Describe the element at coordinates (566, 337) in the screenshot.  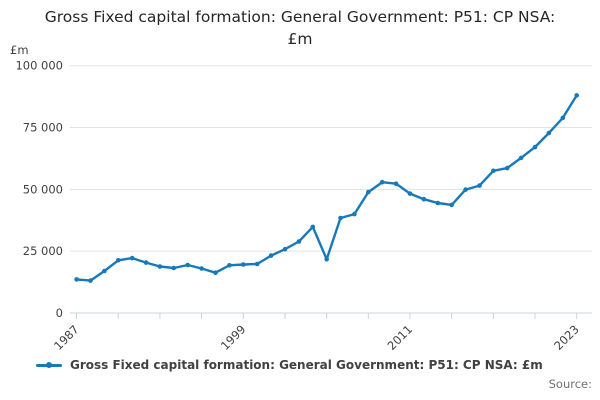
I see `x-tick-label: 2023` at that location.